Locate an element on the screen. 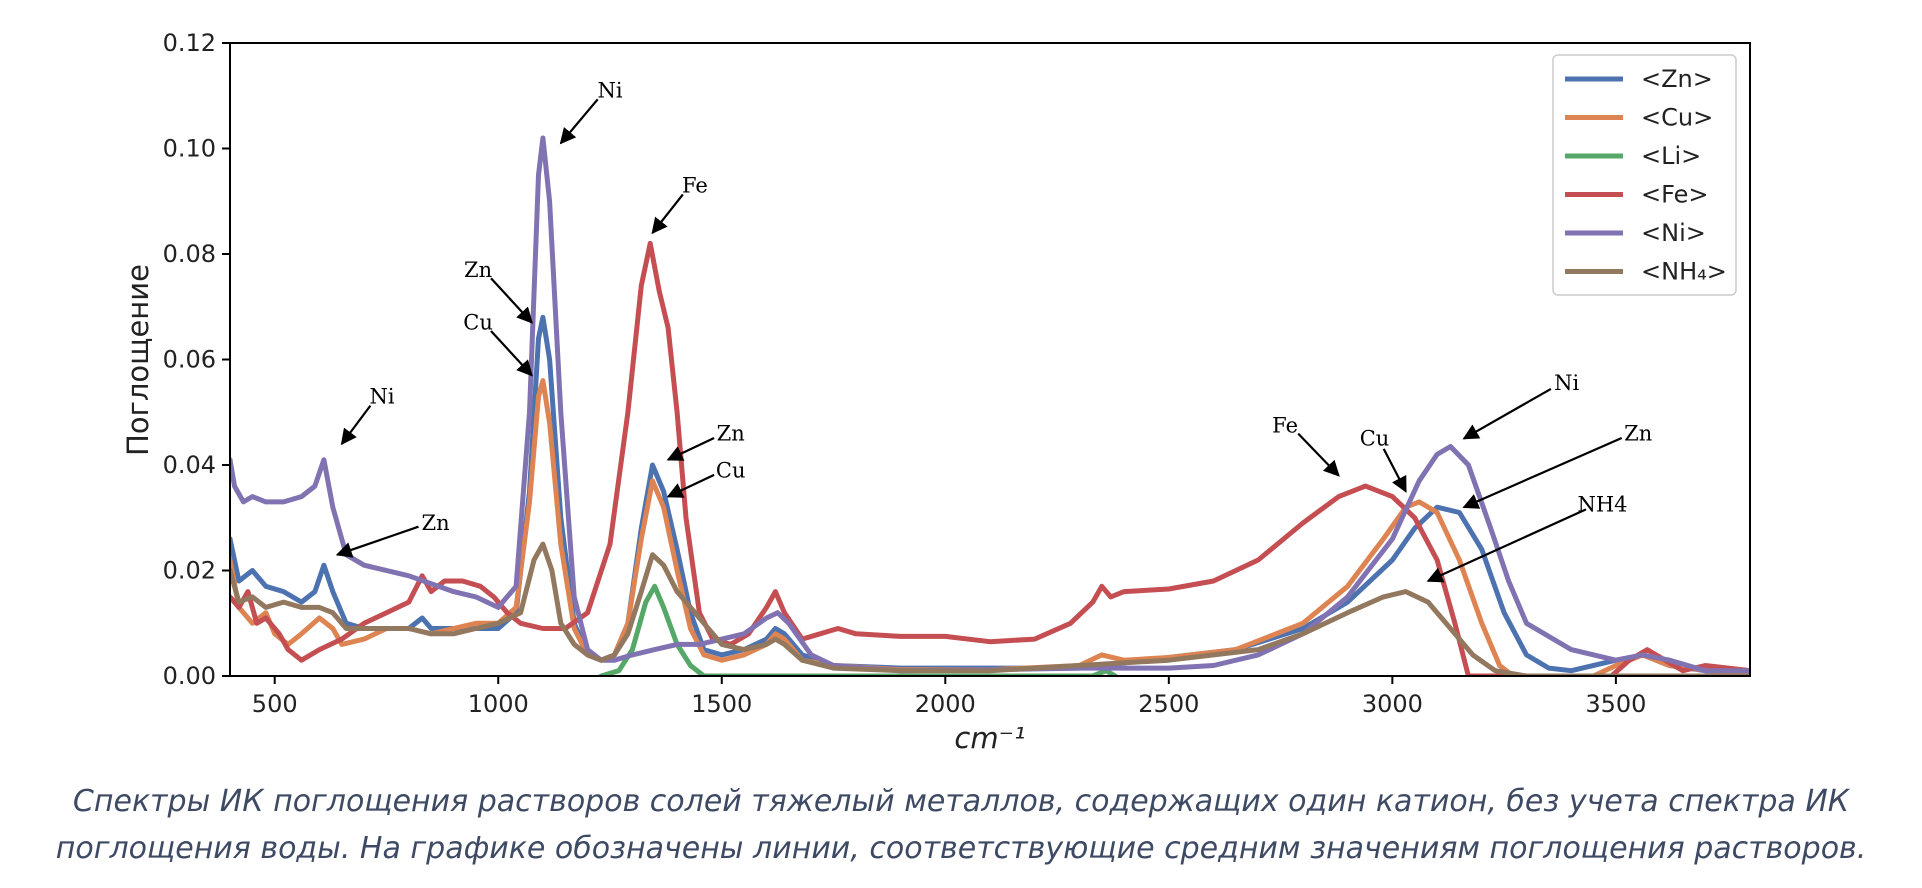  annotation-label: NH4 is located at coordinates (1602, 505).